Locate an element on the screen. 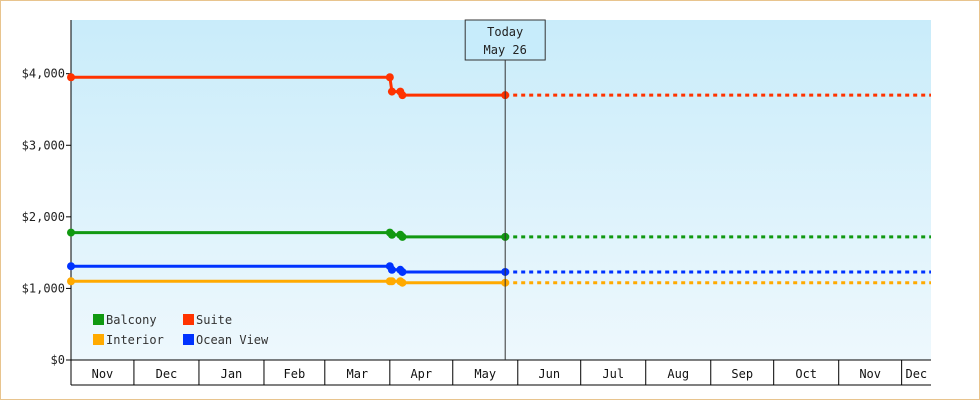  x-tick-label: Jul is located at coordinates (613, 374).